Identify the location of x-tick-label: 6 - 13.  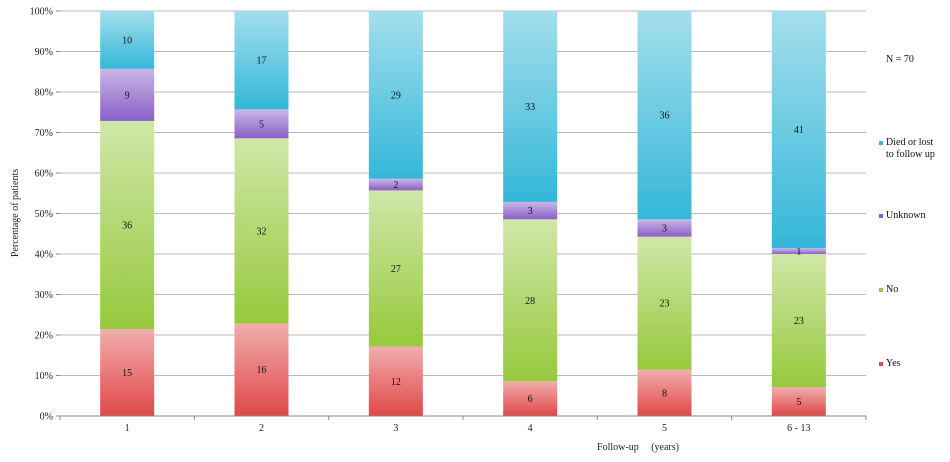
(798, 428).